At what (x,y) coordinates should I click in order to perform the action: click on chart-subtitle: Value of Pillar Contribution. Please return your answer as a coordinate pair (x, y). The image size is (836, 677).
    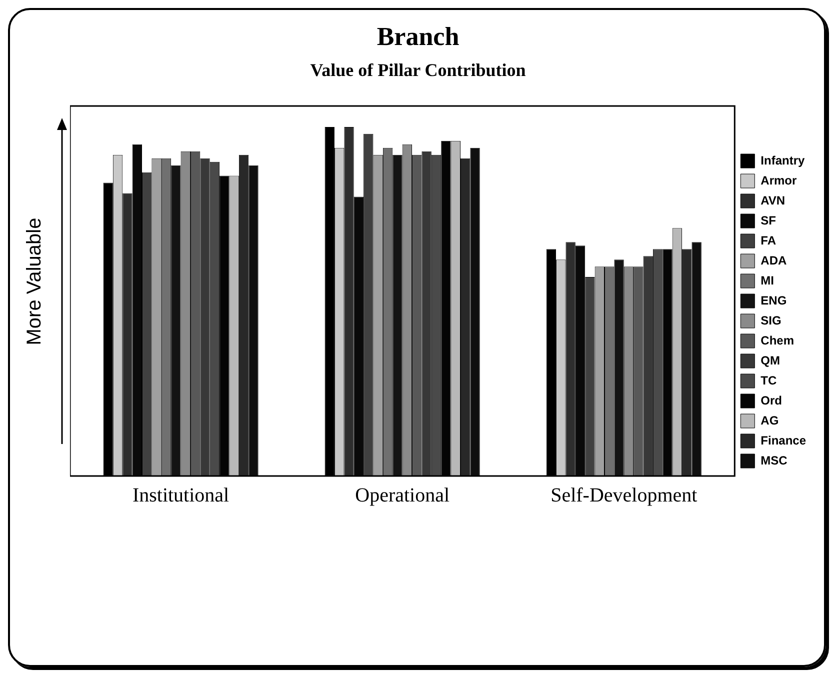
    Looking at the image, I should click on (418, 70).